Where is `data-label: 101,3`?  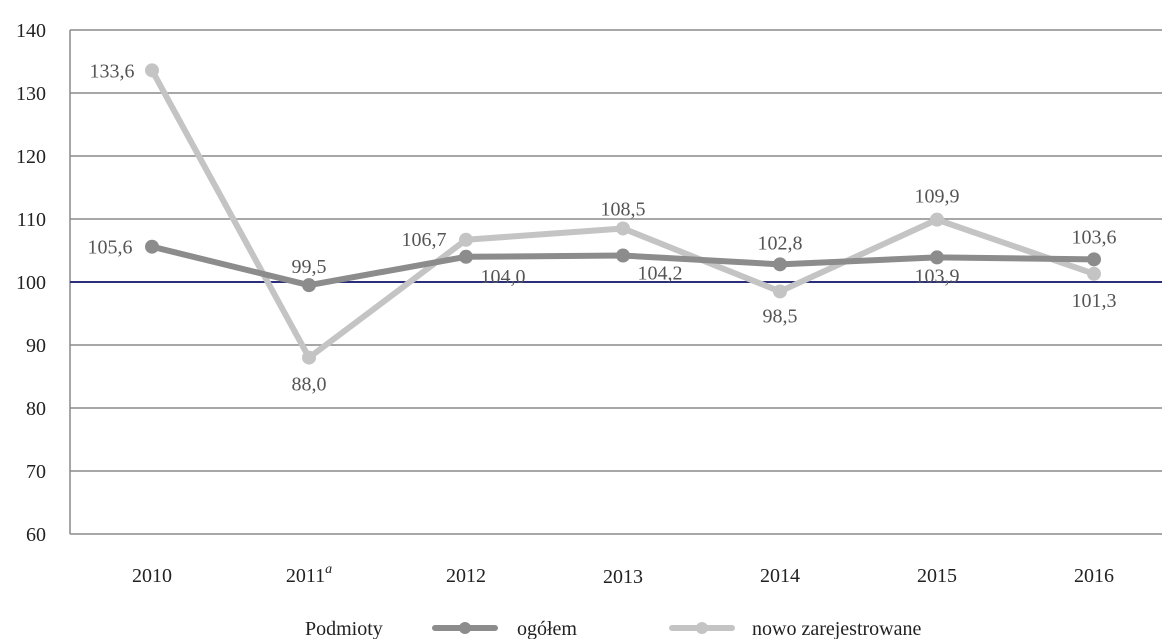
data-label: 101,3 is located at coordinates (1094, 301).